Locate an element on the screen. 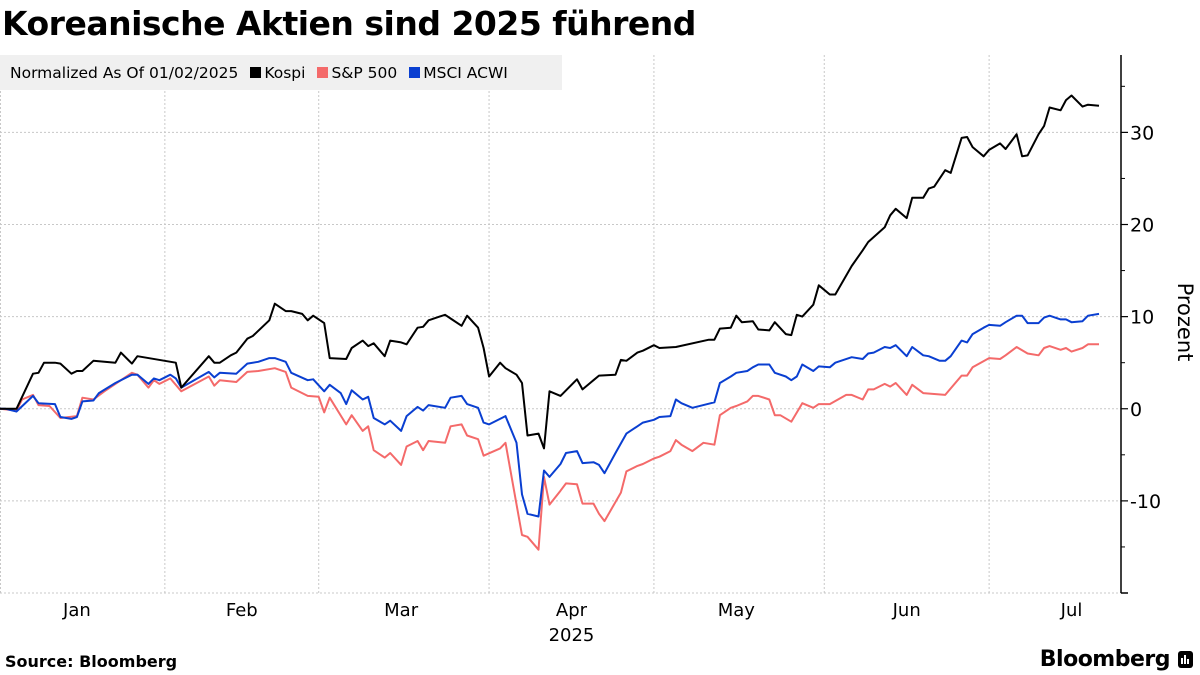 This screenshot has height=675, width=1200. legend-swatch-kospi is located at coordinates (256, 72).